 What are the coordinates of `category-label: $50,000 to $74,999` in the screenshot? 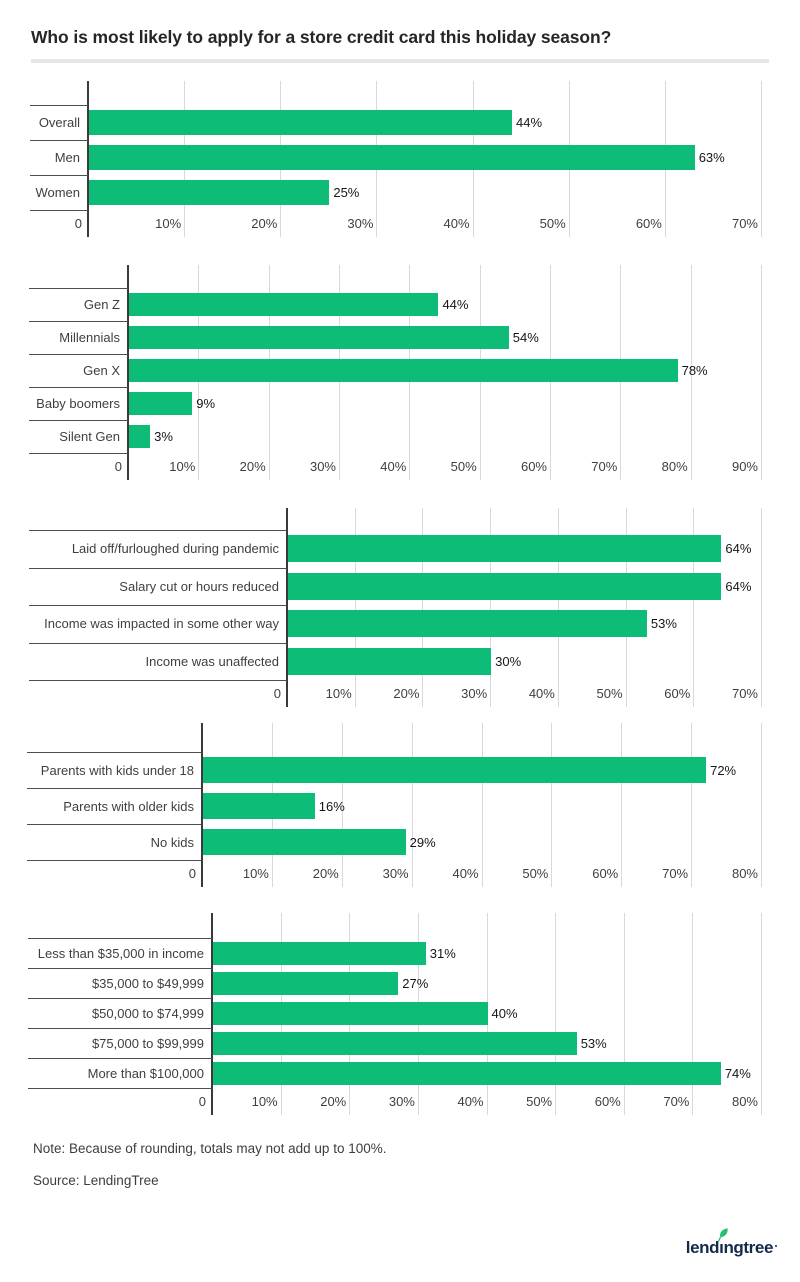 It's located at (147, 1013).